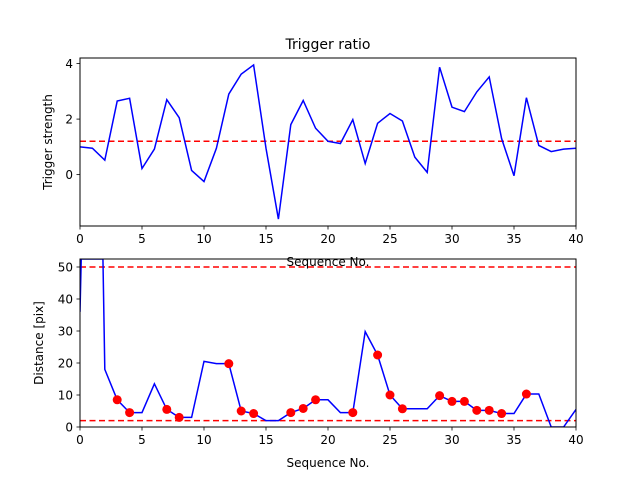  What do you see at coordinates (69, 120) in the screenshot?
I see `y-tick-label: 2` at bounding box center [69, 120].